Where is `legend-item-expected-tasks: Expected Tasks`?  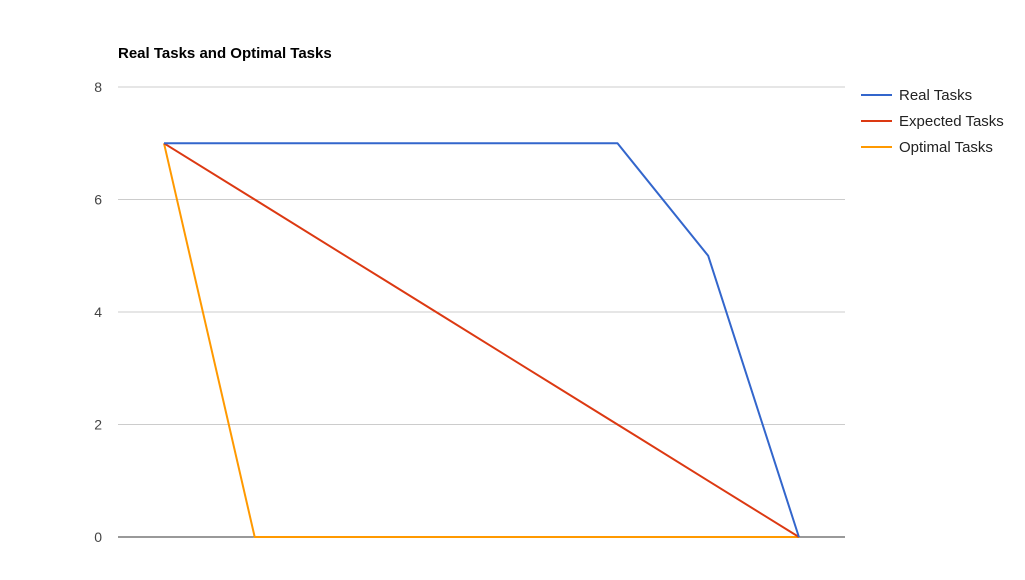 legend-item-expected-tasks: Expected Tasks is located at coordinates (932, 121).